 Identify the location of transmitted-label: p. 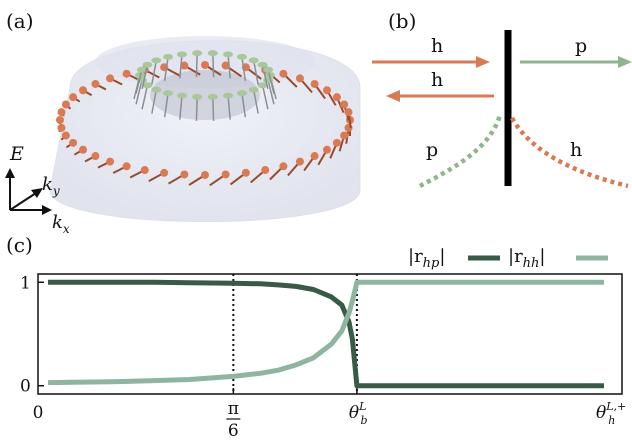
(581, 46).